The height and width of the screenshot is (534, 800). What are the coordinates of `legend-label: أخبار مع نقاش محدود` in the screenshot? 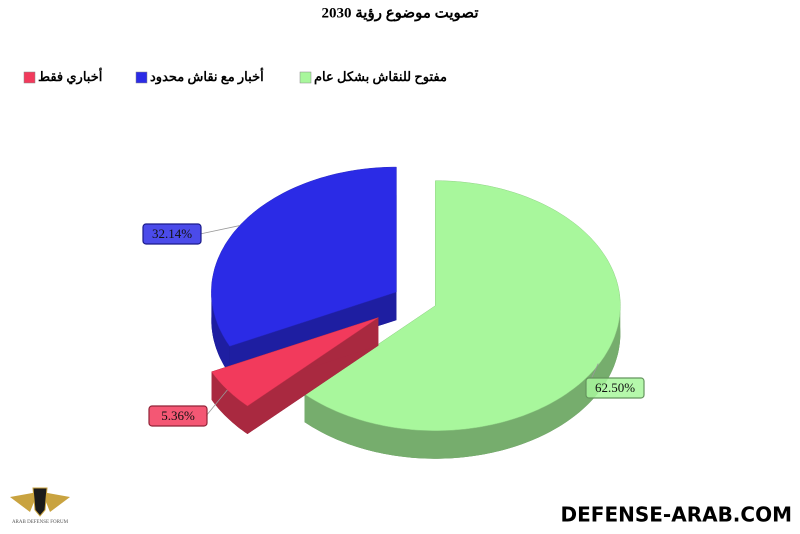 It's located at (207, 76).